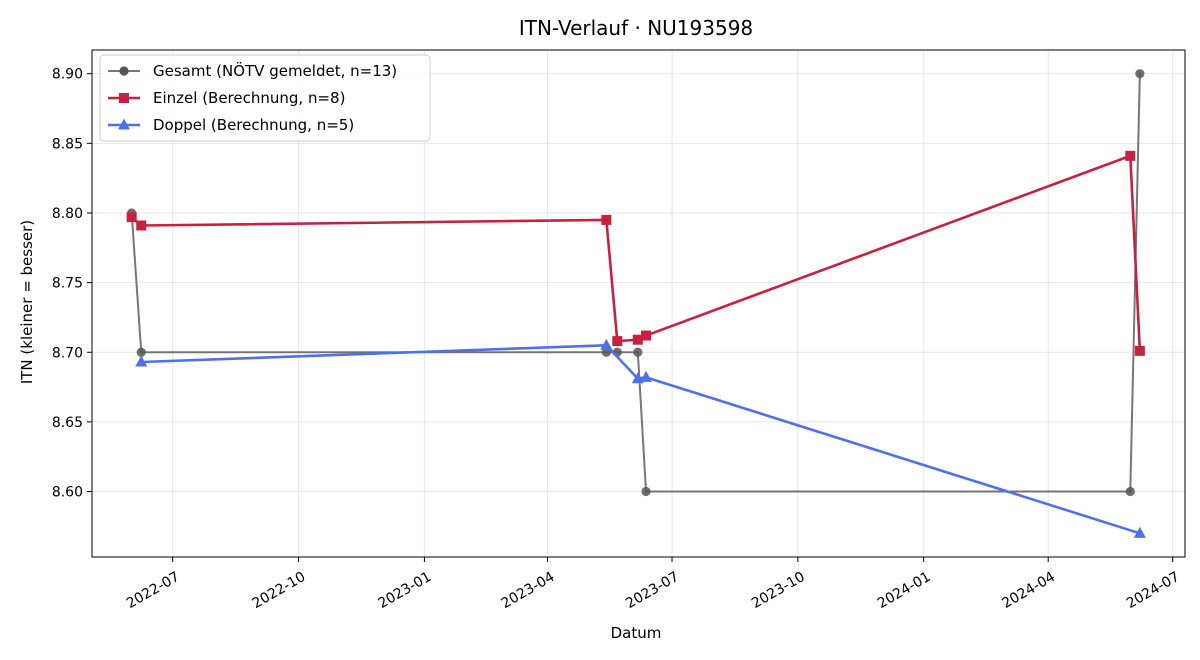 The image size is (1200, 660). Describe the element at coordinates (67, 493) in the screenshot. I see `y-tick-label: 8.60` at that location.